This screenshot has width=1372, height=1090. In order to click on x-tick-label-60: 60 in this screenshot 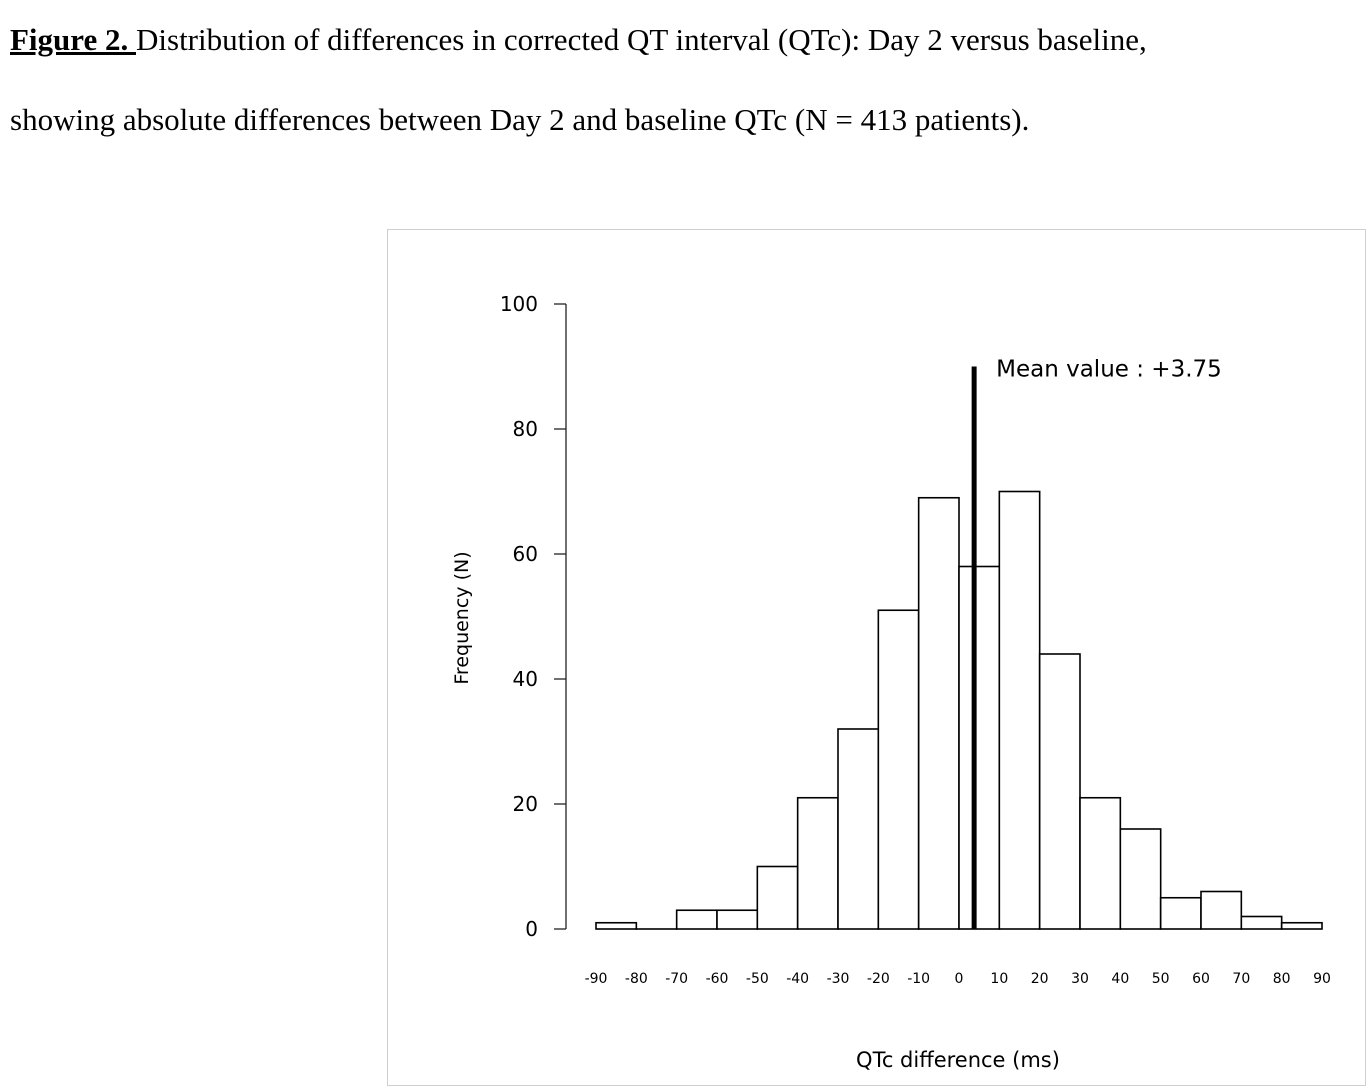, I will do `click(1201, 979)`.